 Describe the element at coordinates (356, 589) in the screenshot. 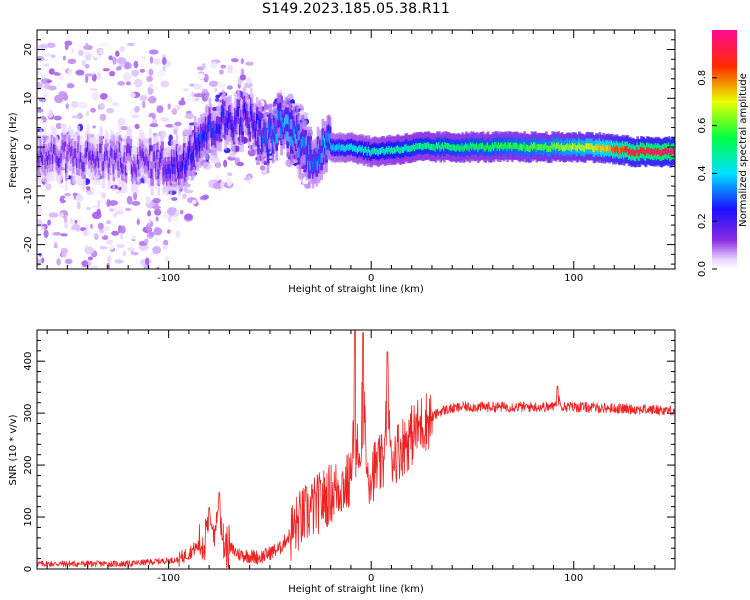

I see `bottom-x-axis-label: Height of straight line (km)` at that location.